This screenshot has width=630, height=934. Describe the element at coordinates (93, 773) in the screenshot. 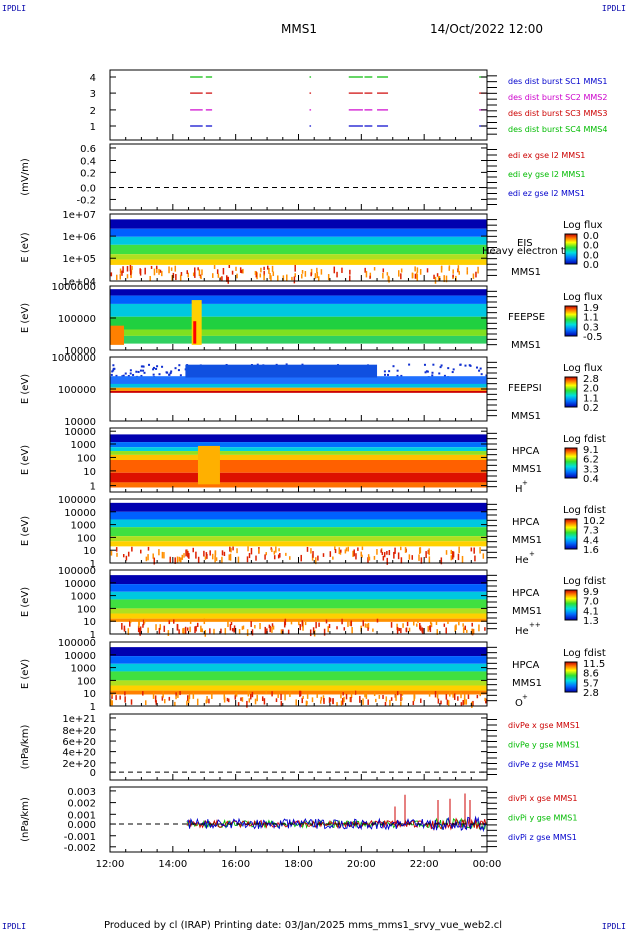

I see `y-tick-label: 0` at that location.